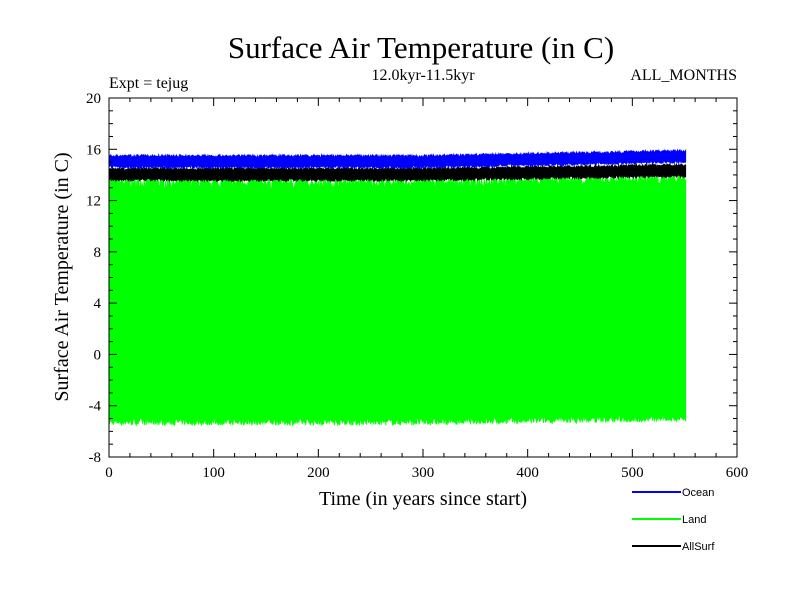 This screenshot has width=800, height=600. What do you see at coordinates (694, 520) in the screenshot?
I see `legend-label-land: Land` at bounding box center [694, 520].